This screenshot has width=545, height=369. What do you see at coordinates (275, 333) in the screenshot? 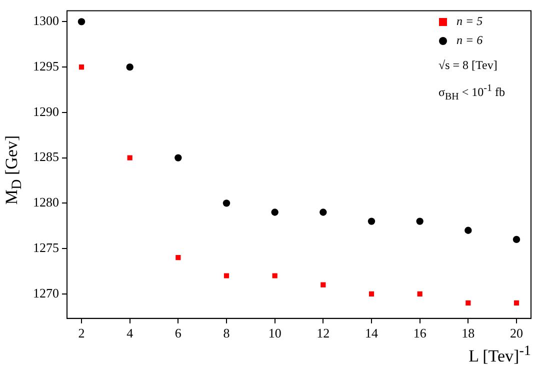
I see `x-tick-label: 10` at bounding box center [275, 333].